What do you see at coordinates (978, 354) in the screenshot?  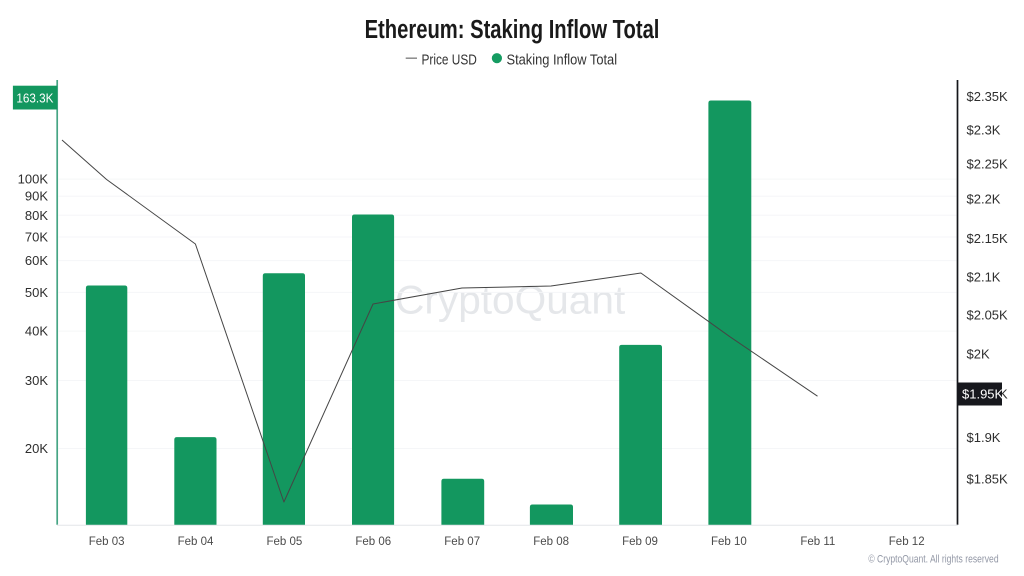 I see `svg-text: $2K` at bounding box center [978, 354].